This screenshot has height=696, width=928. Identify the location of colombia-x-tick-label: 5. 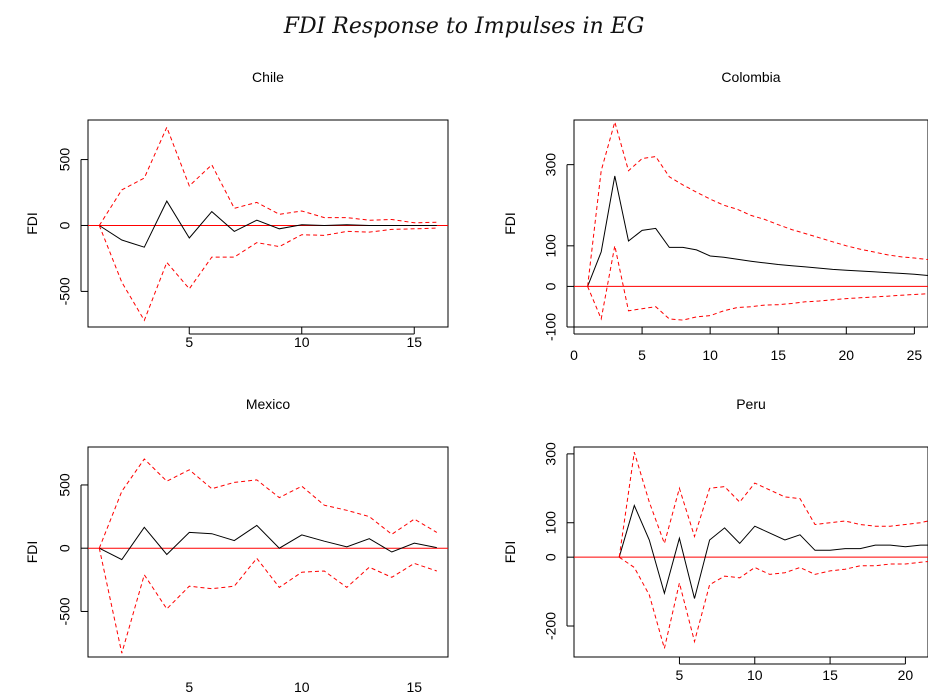
(642, 355).